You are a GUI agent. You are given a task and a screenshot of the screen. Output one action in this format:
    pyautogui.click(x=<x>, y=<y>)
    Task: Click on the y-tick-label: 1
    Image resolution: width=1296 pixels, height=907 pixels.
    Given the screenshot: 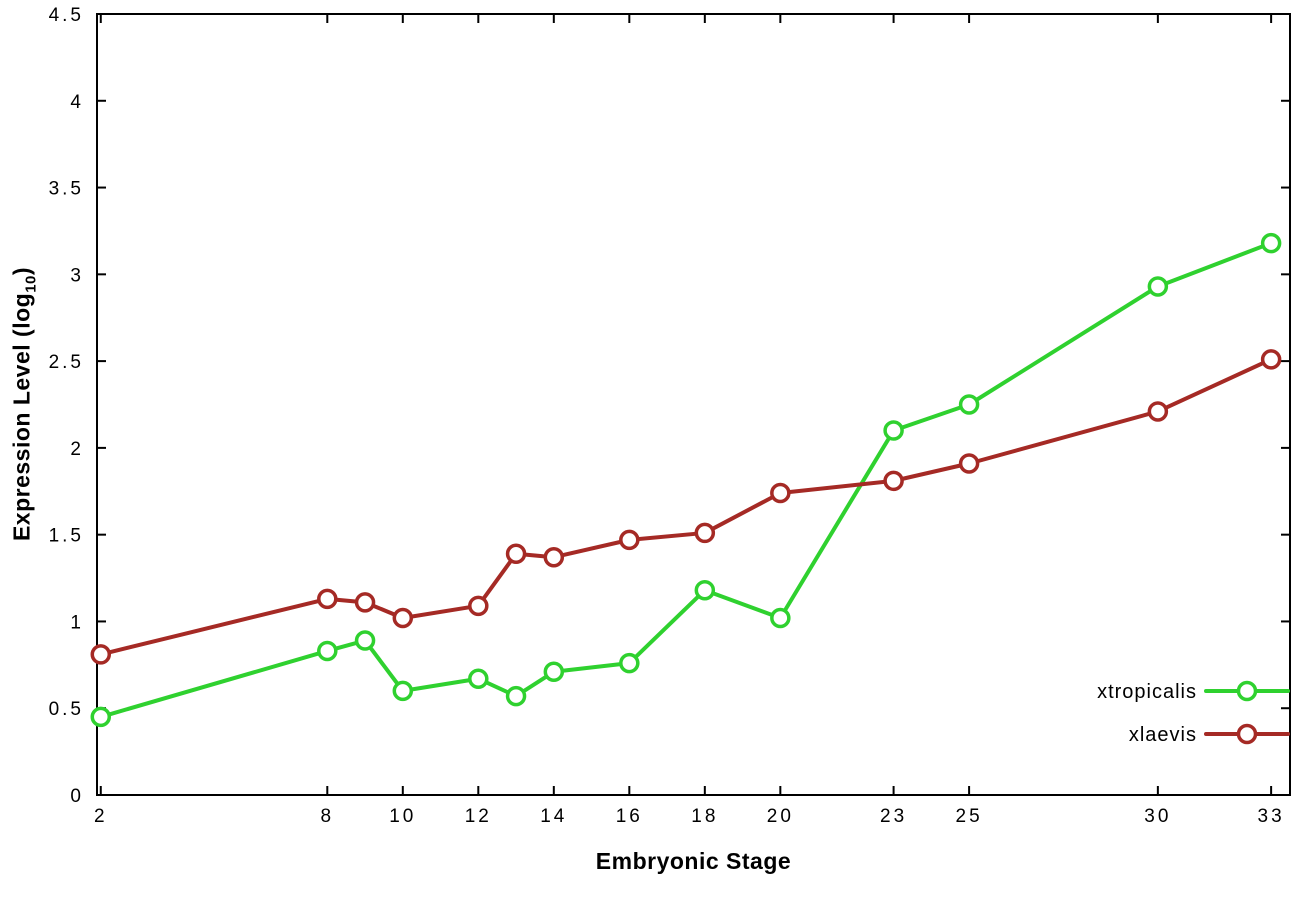 What is the action you would take?
    pyautogui.click(x=77, y=622)
    